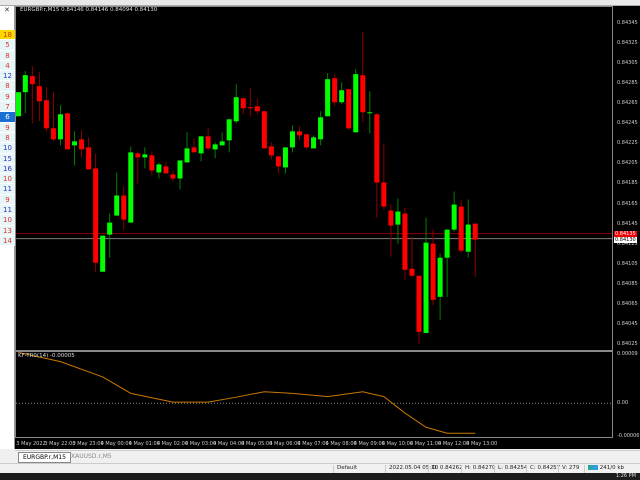 Image resolution: width=640 pixels, height=480 pixels. Describe the element at coordinates (7, 45) in the screenshot. I see `market-watch-item: 5` at that location.